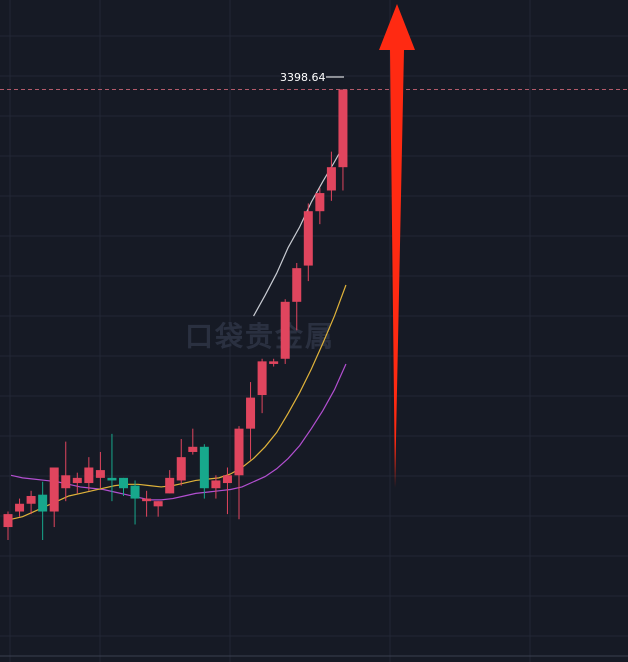  I want to click on price-annotation: 3398.64, so click(312, 77).